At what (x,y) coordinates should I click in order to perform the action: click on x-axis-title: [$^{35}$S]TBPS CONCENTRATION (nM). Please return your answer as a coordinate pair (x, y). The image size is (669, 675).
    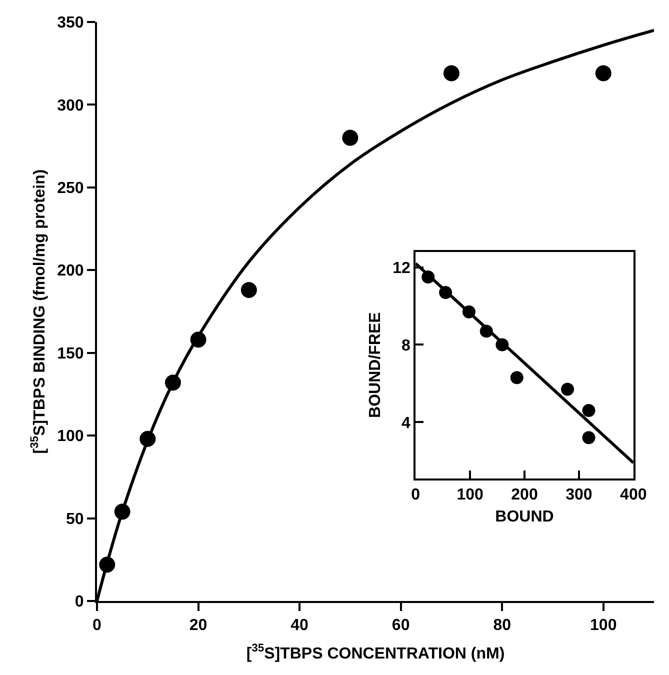
    Looking at the image, I should click on (375, 652).